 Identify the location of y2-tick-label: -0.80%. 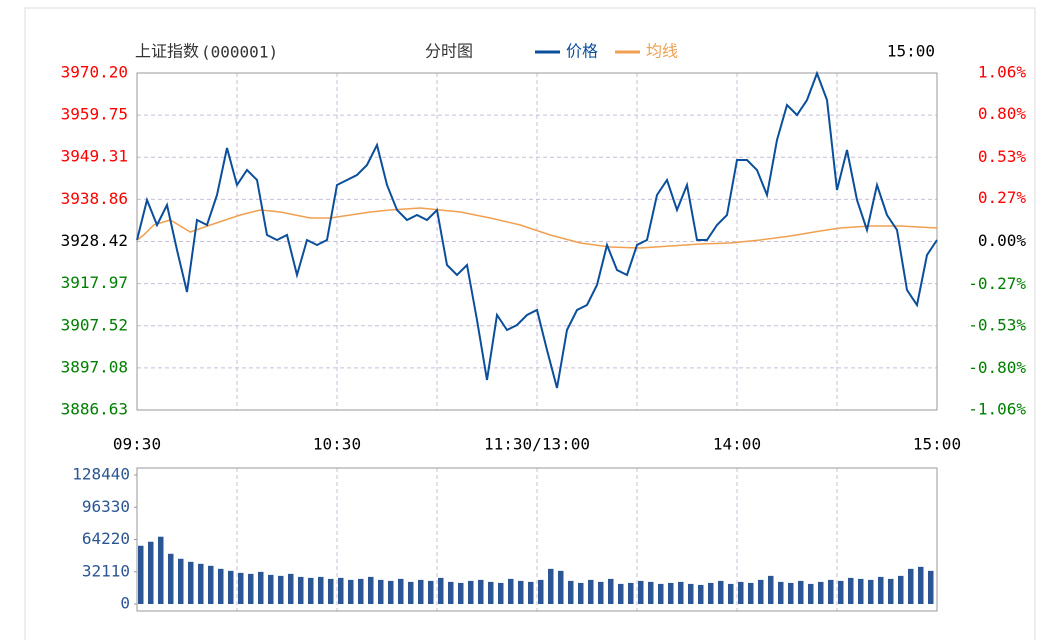
(997, 367).